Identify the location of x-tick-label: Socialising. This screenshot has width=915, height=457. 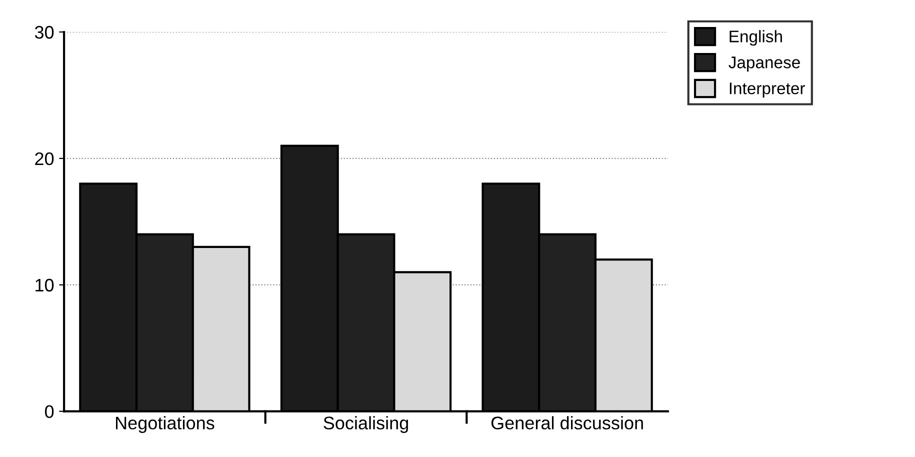
(366, 424).